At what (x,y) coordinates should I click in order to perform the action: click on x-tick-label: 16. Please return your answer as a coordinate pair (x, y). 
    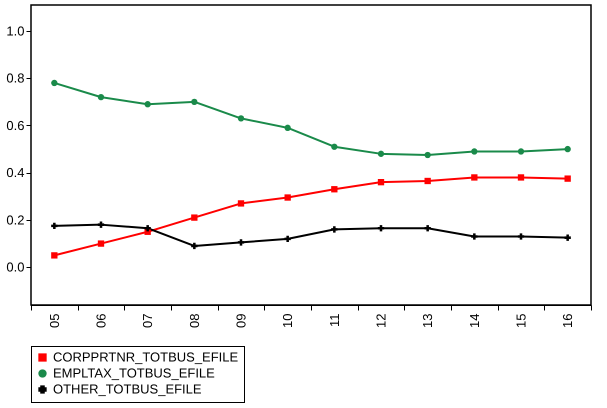
    Looking at the image, I should click on (568, 321).